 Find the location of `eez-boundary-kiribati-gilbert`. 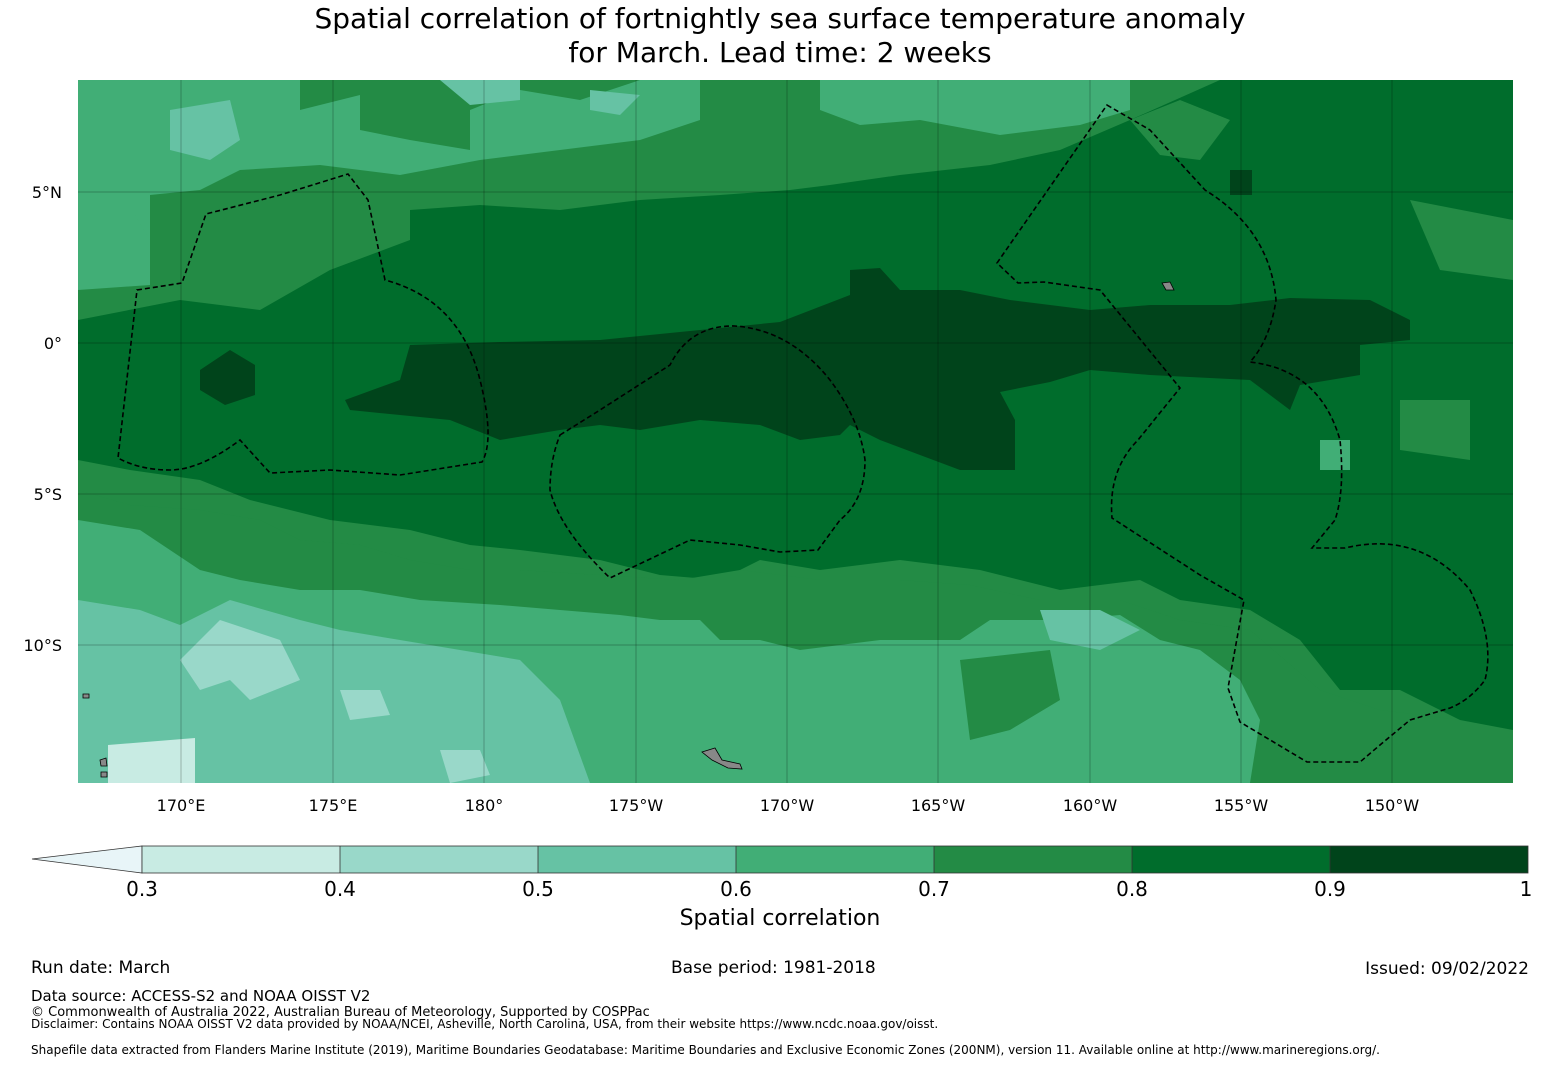

eez-boundary-kiribati-gilbert is located at coordinates (303, 324).